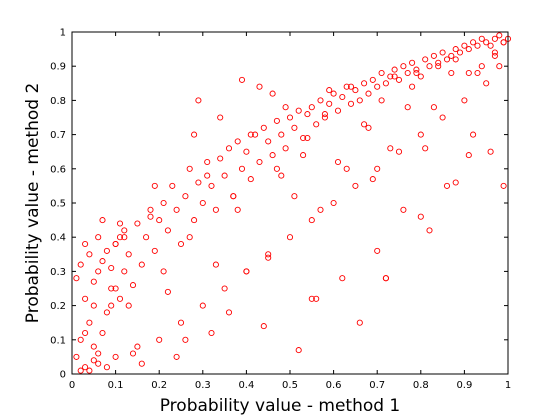 Image resolution: width=560 pixels, height=420 pixels. I want to click on y-tick-label: 0.8, so click(58, 101).